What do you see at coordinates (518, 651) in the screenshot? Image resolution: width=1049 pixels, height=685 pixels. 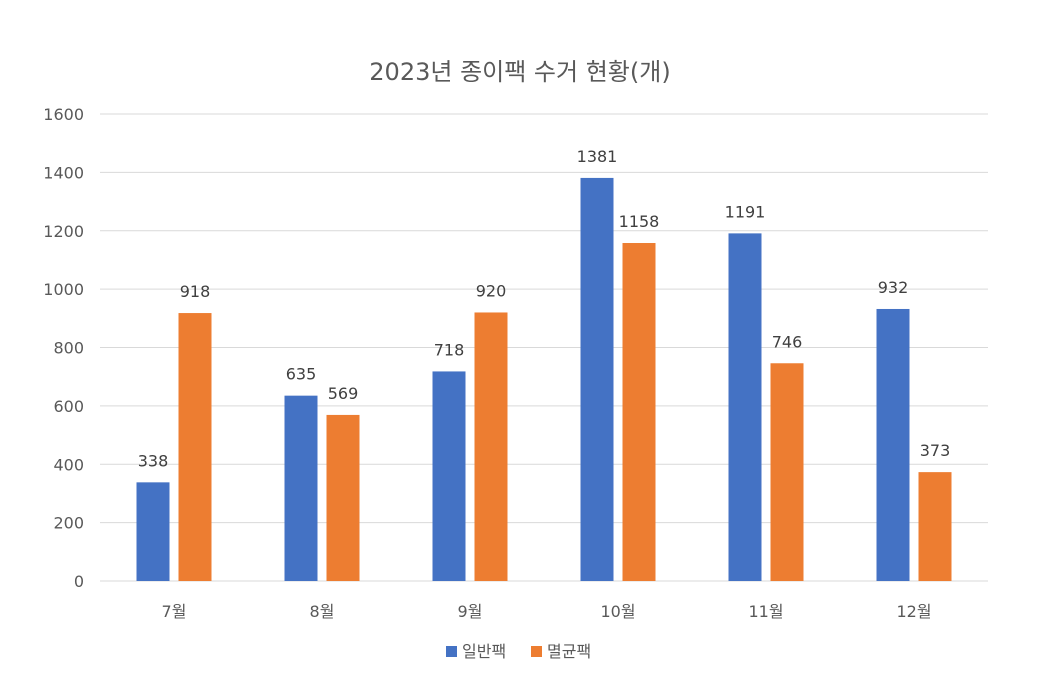 I see `legend: 일반팩 멸균팩` at bounding box center [518, 651].